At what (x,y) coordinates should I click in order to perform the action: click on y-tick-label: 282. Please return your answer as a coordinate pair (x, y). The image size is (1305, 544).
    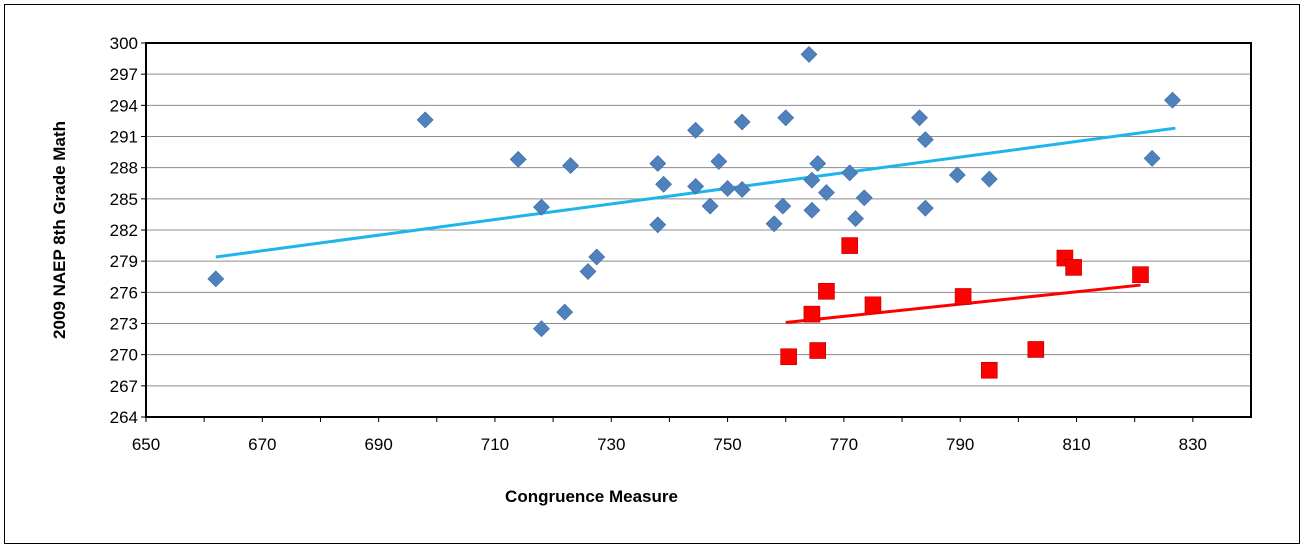
    Looking at the image, I should click on (124, 230).